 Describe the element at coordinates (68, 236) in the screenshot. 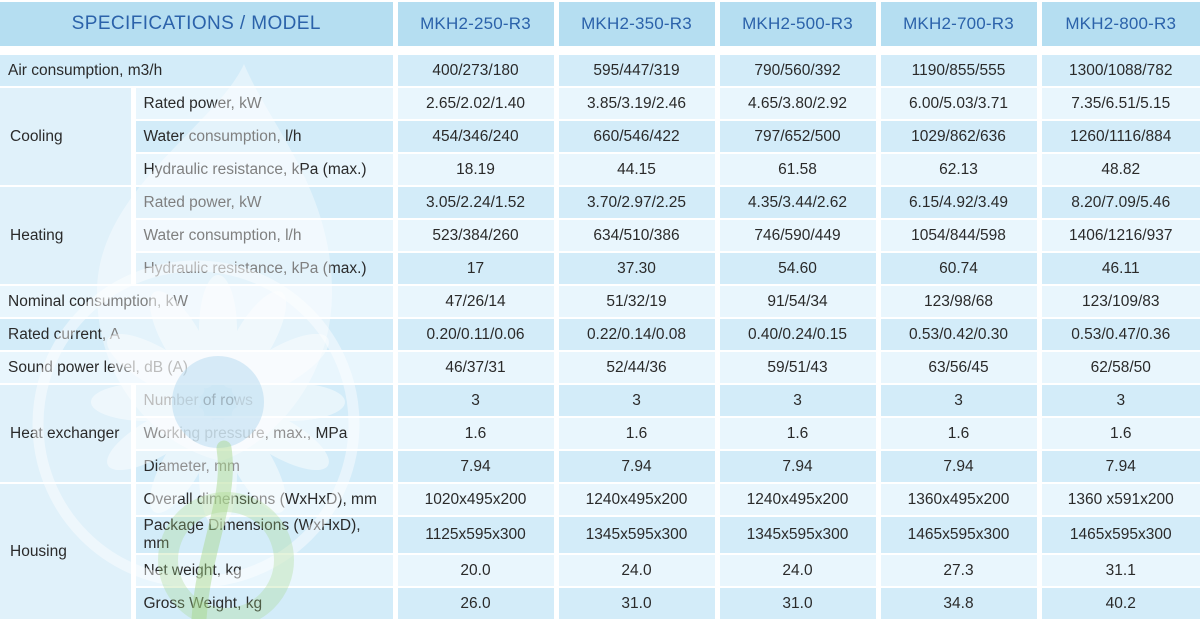

I see `group-label: Heating` at that location.